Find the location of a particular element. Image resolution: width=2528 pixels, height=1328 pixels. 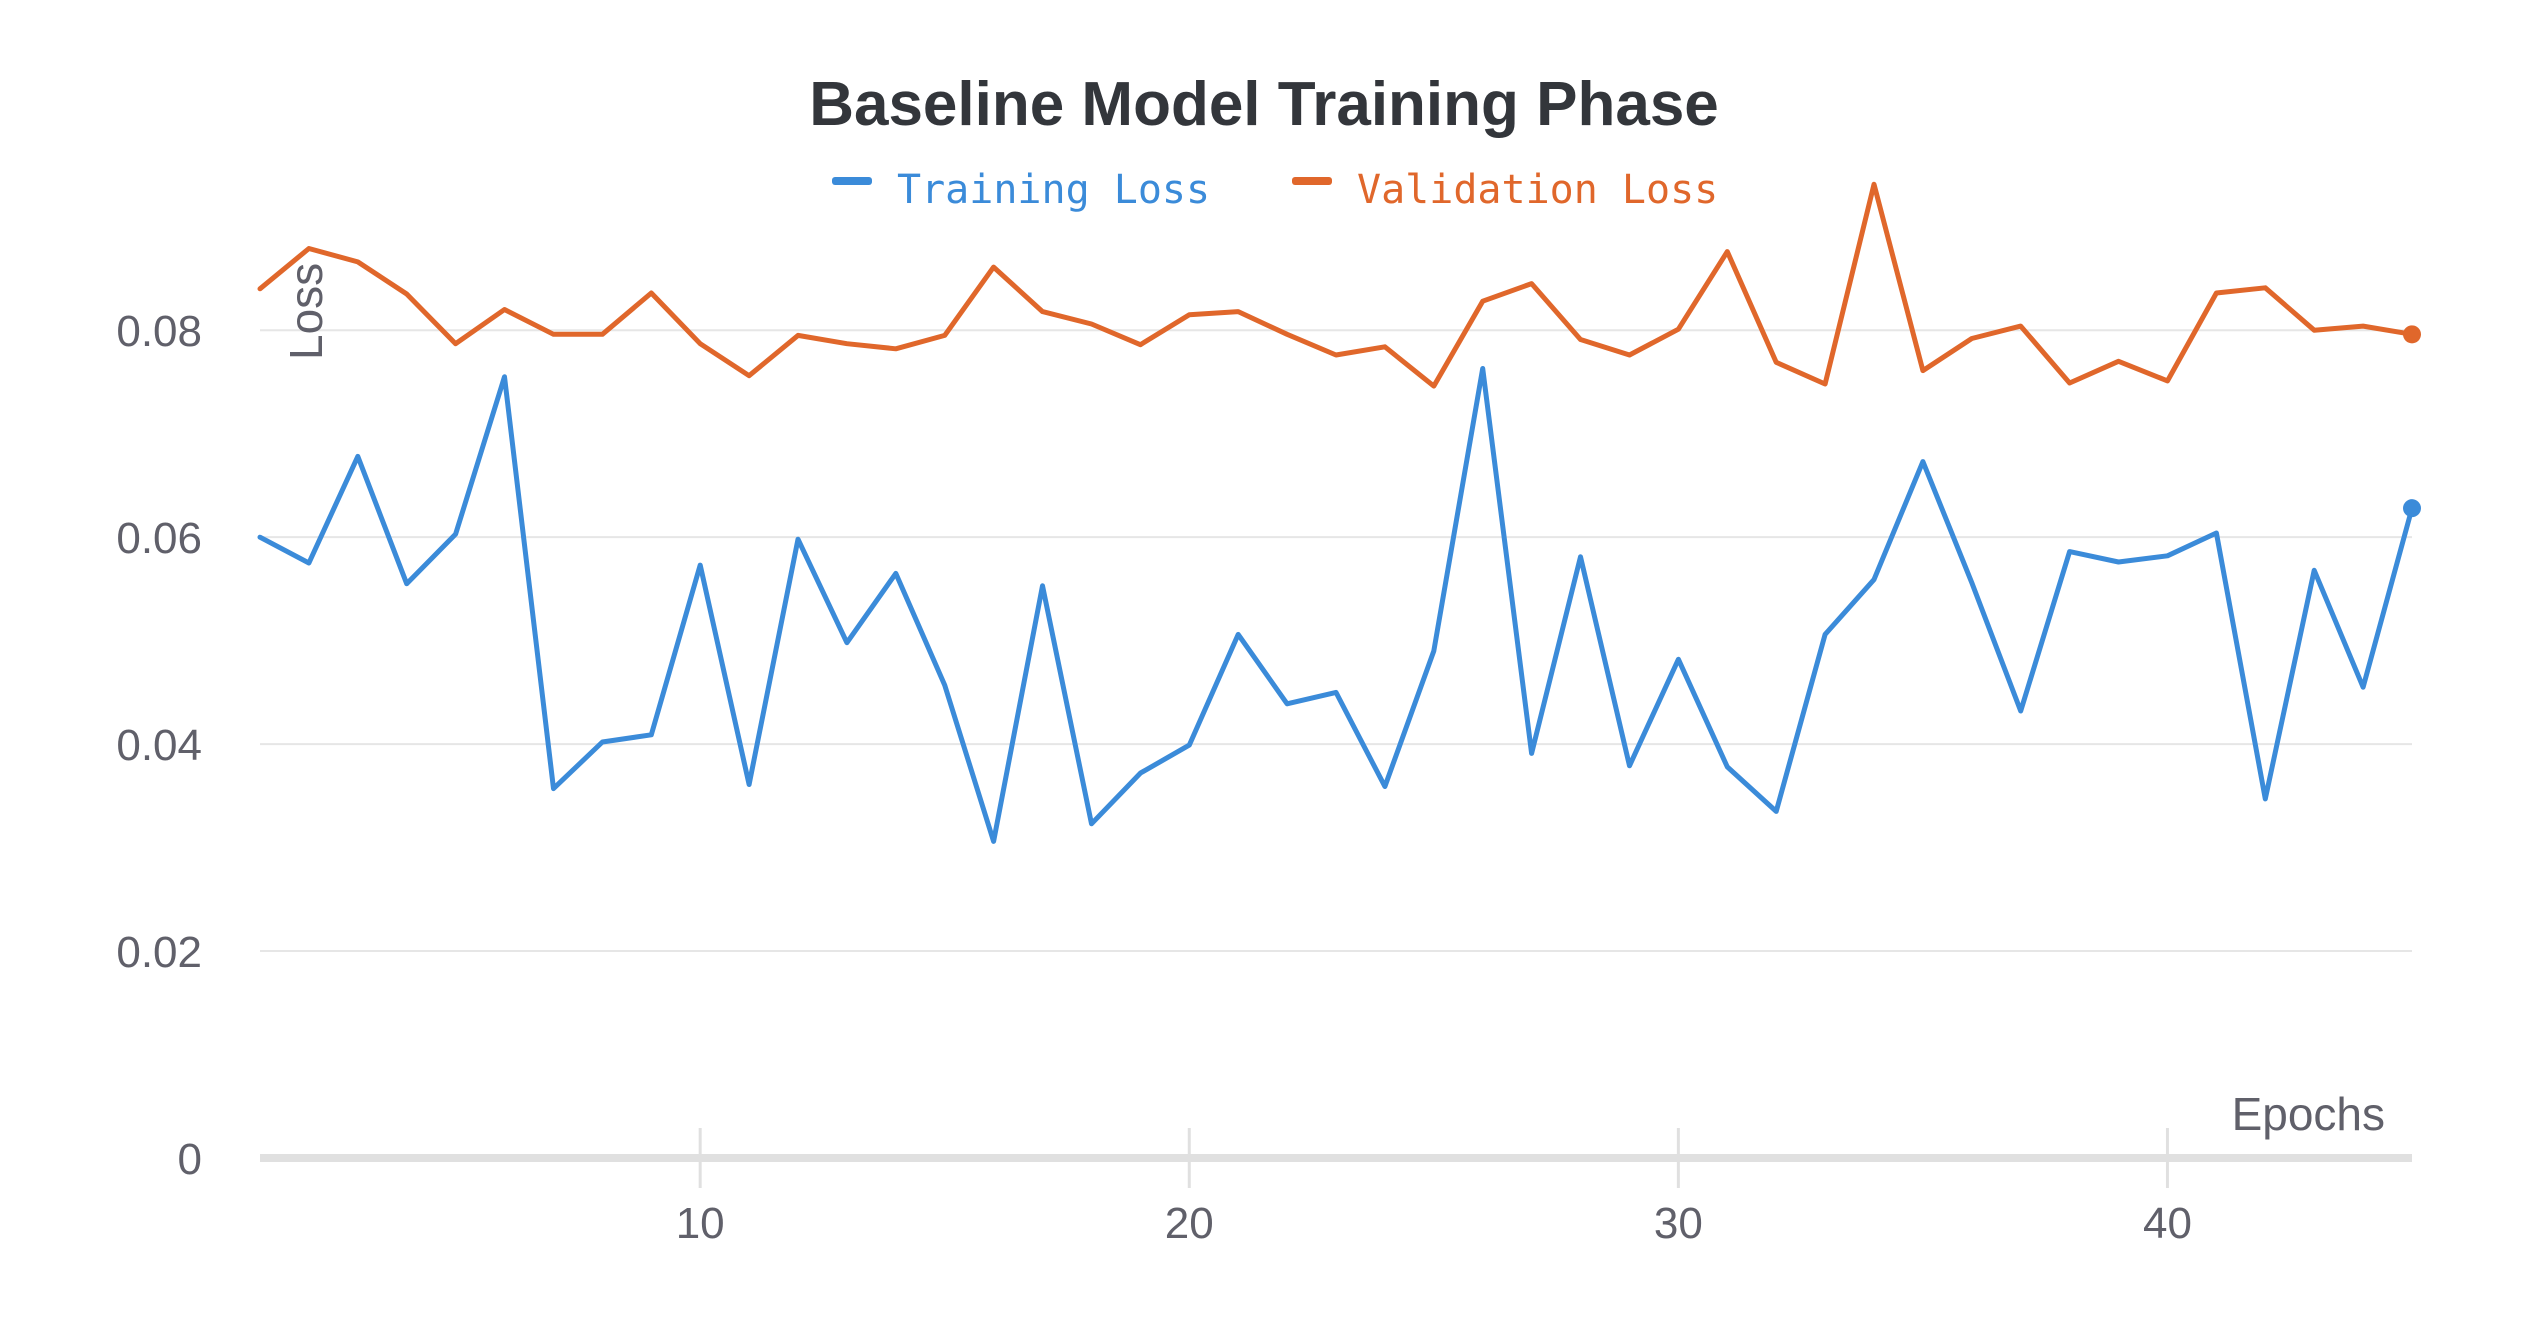

training-loss-end-marker is located at coordinates (2412, 508).